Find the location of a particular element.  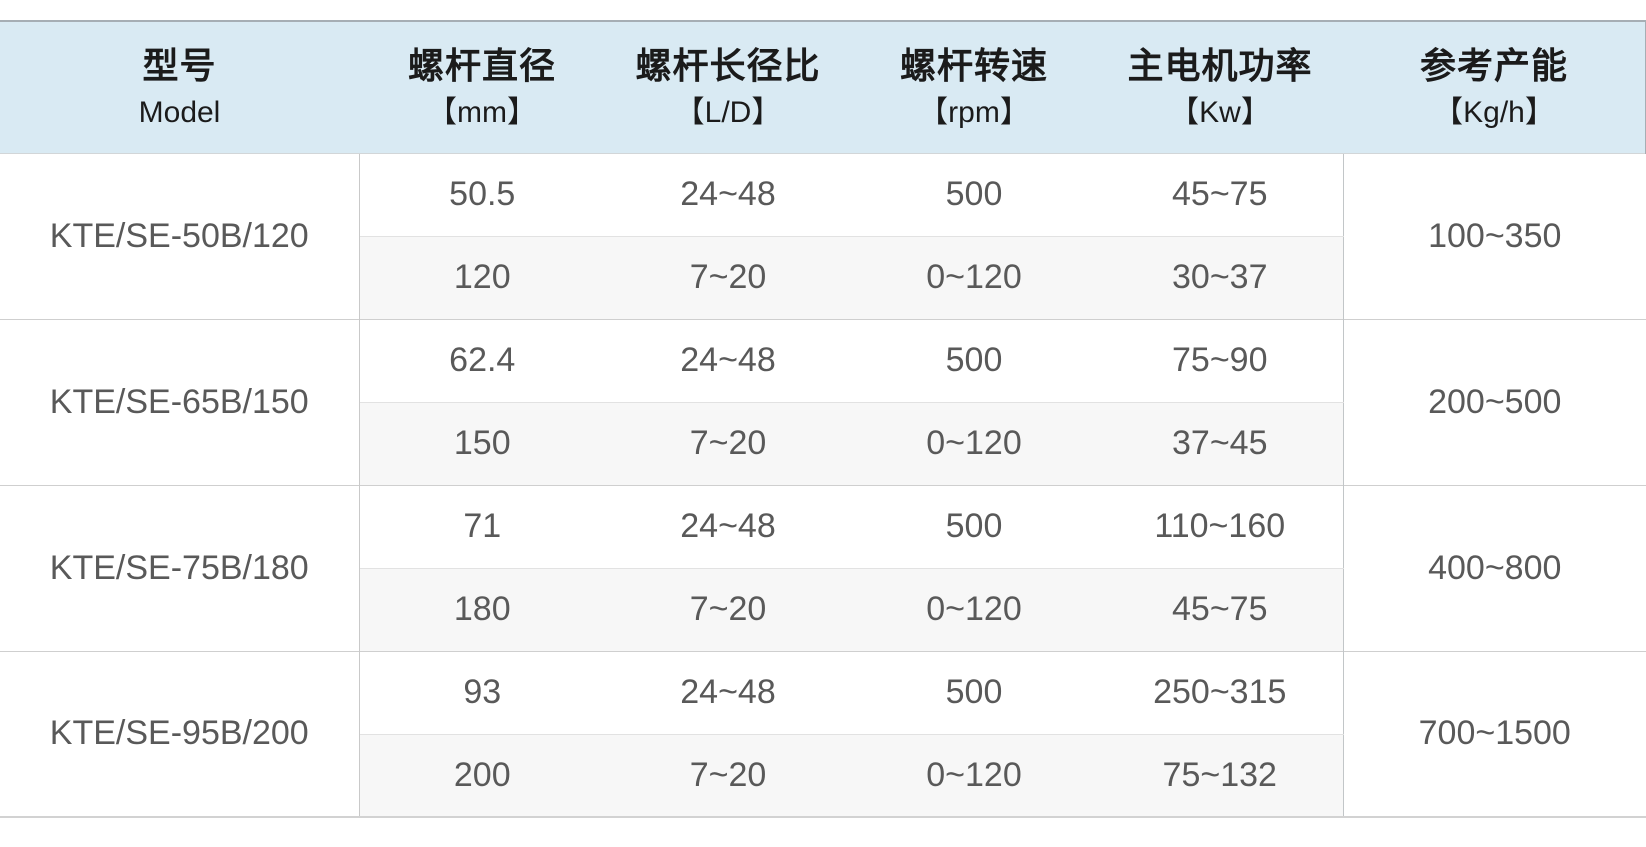

header-title-power: 主电机功率 is located at coordinates (1220, 65).